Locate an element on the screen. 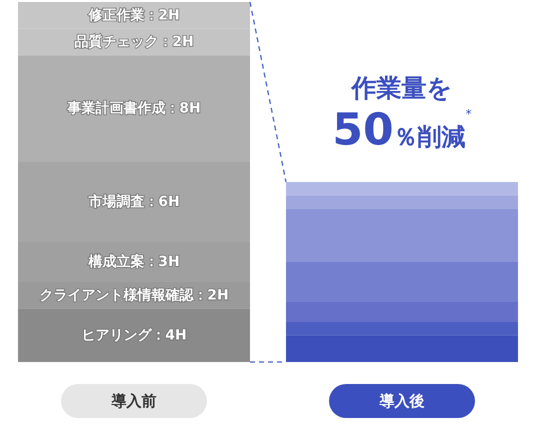  data-label: クライアント様情報確認：2H is located at coordinates (134, 295).